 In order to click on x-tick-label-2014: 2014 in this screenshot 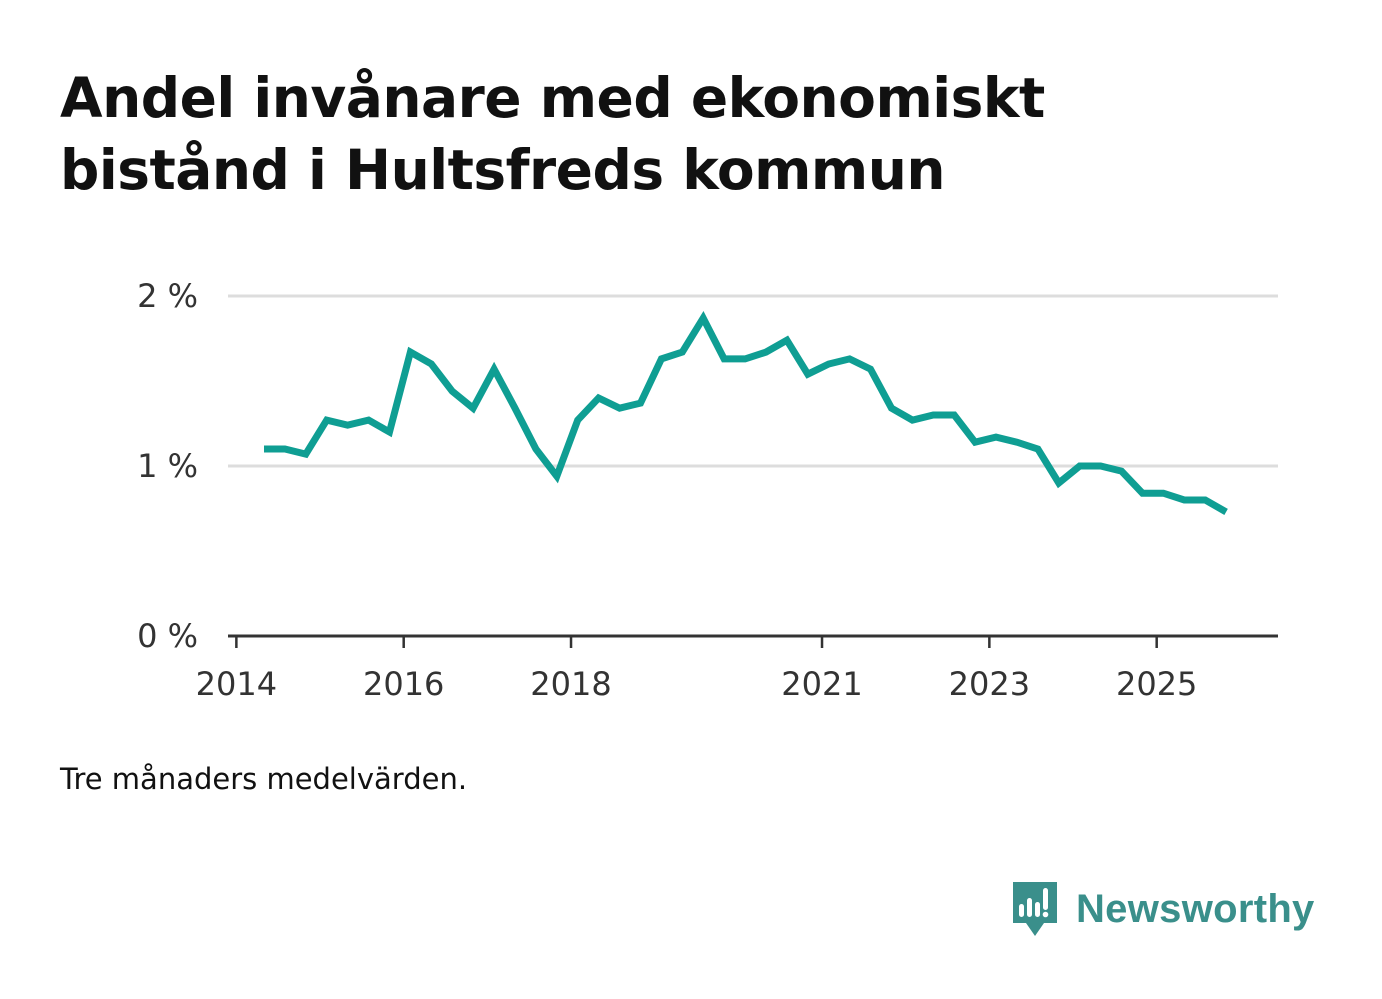, I will do `click(236, 684)`.